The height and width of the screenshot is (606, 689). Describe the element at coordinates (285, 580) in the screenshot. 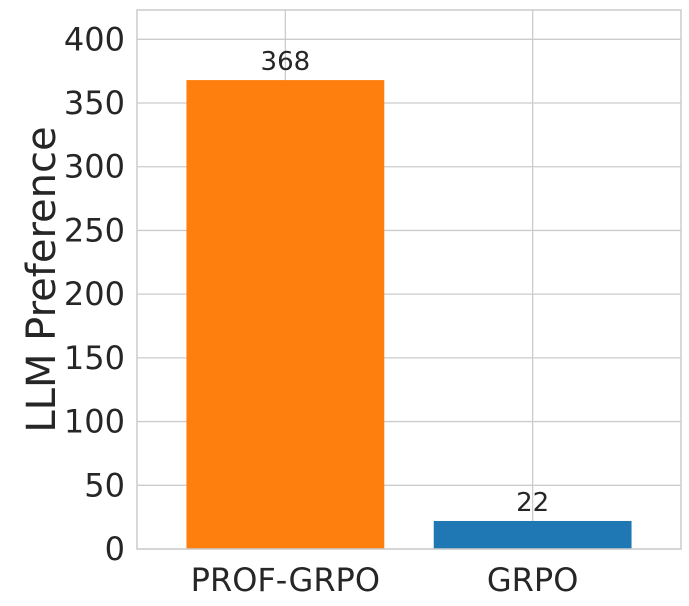

I see `x-tick-label: PROF-GRPO` at that location.